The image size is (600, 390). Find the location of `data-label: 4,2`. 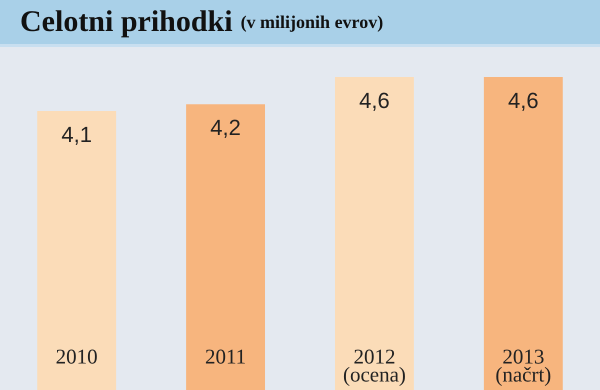

data-label: 4,2 is located at coordinates (225, 127).